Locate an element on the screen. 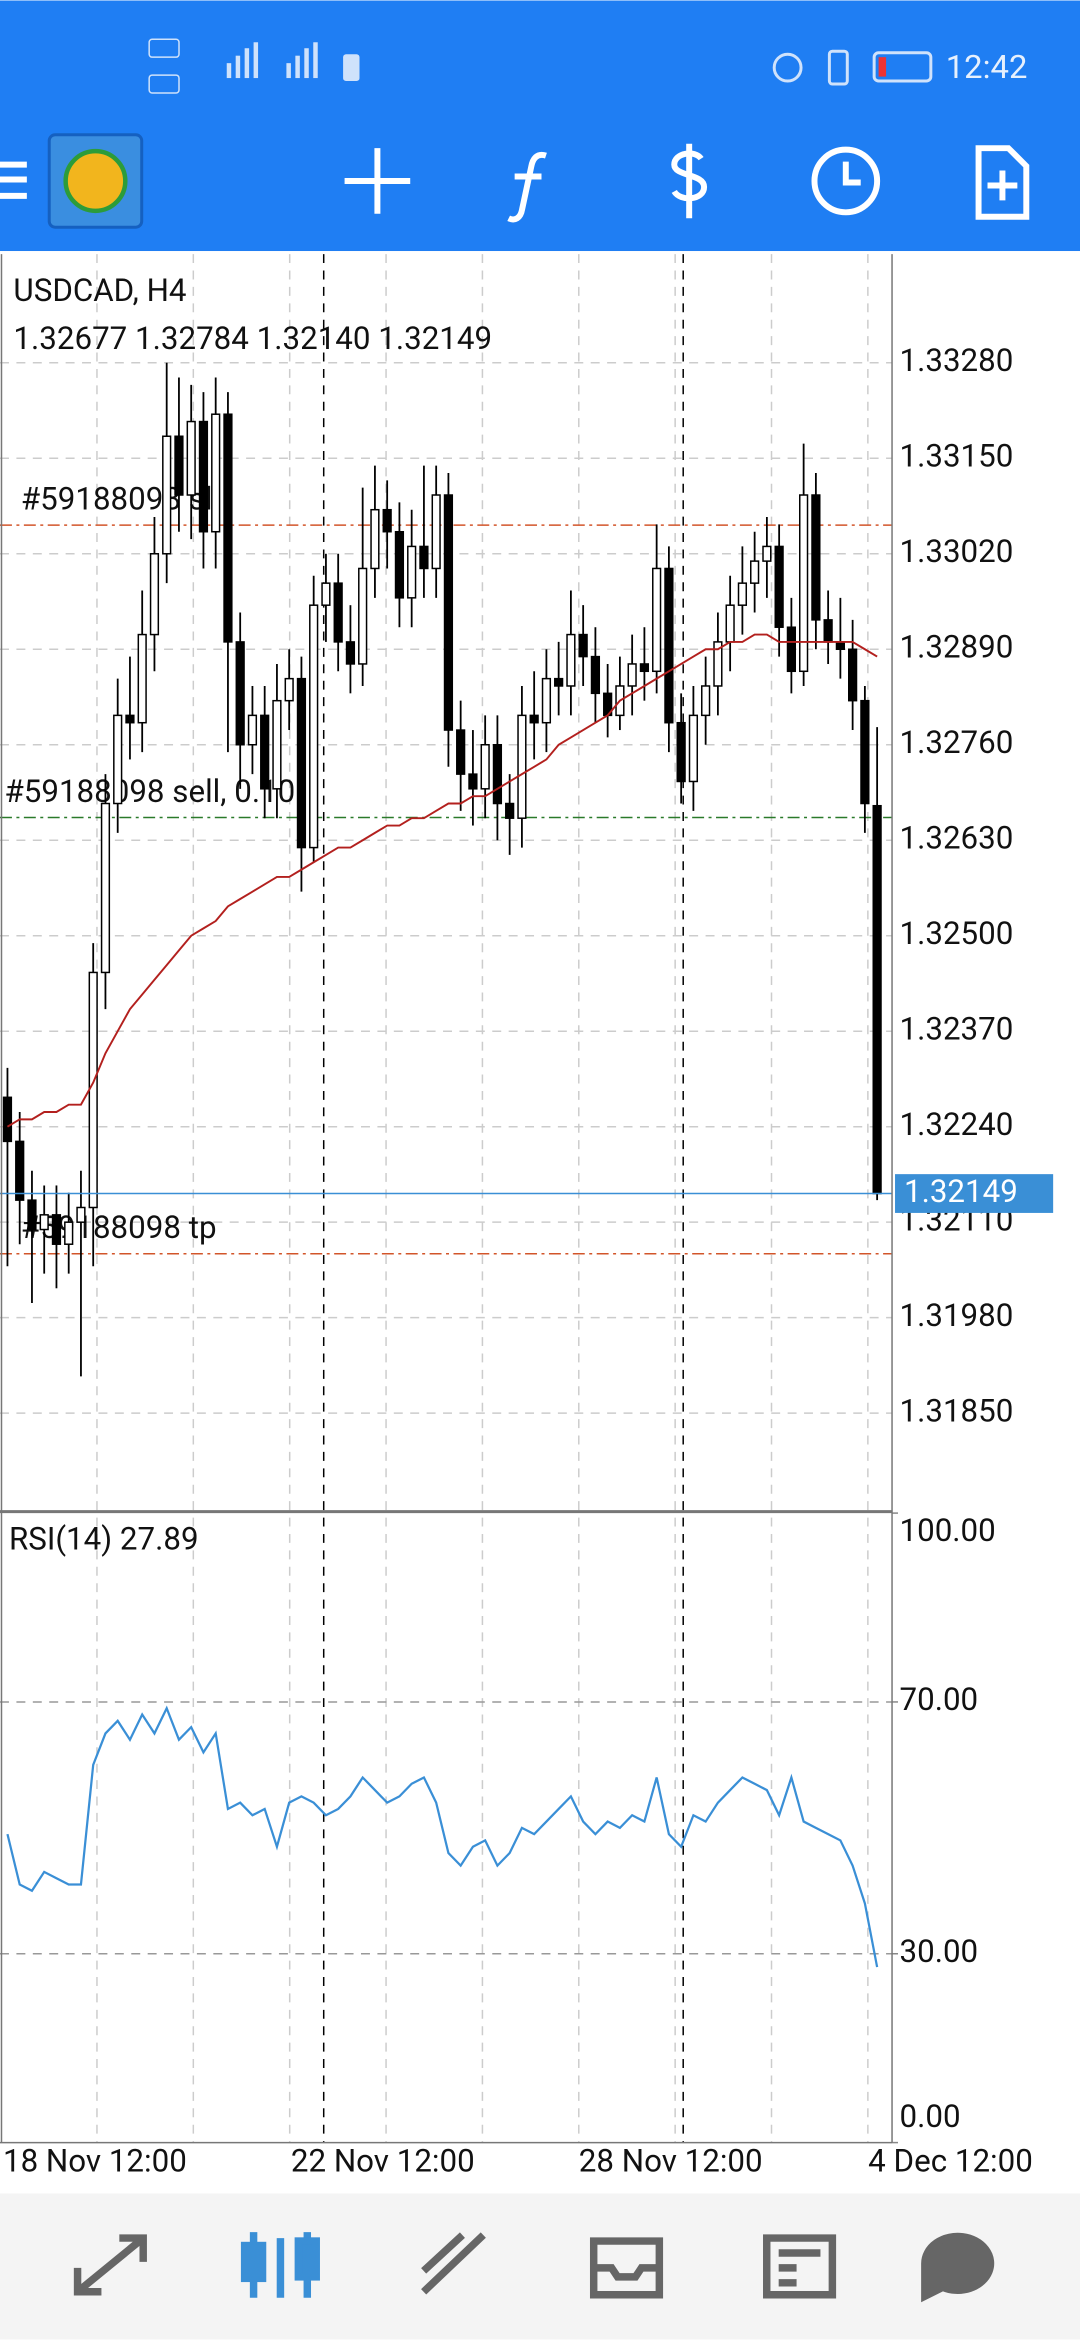 The image size is (1080, 2340). quotes-tab is located at coordinates (110, 2265).